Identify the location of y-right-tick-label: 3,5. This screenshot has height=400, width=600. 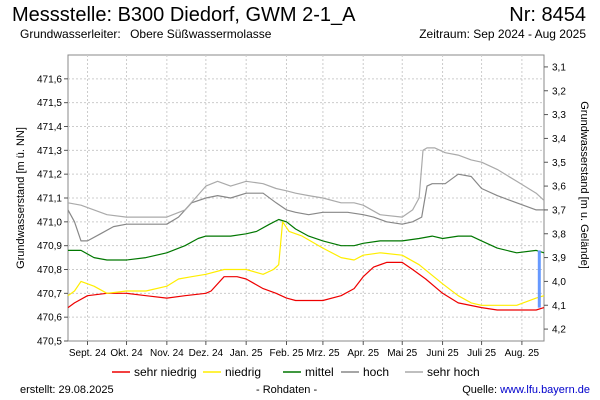
(559, 163).